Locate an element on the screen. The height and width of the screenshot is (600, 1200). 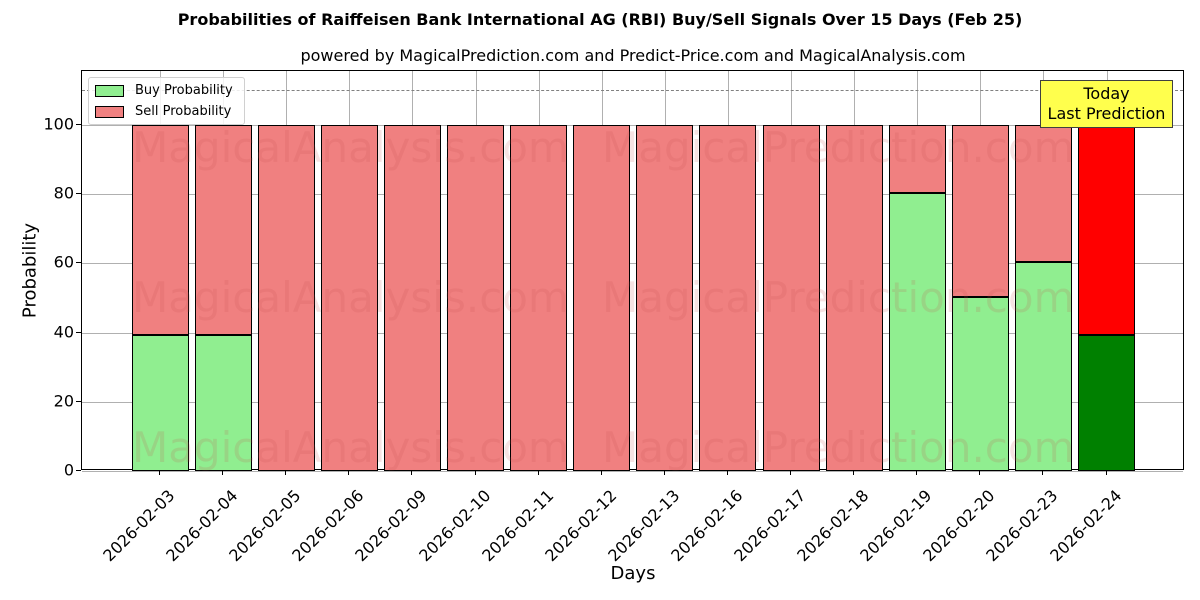
legend: Buy Probability Sell Probability is located at coordinates (166, 101).